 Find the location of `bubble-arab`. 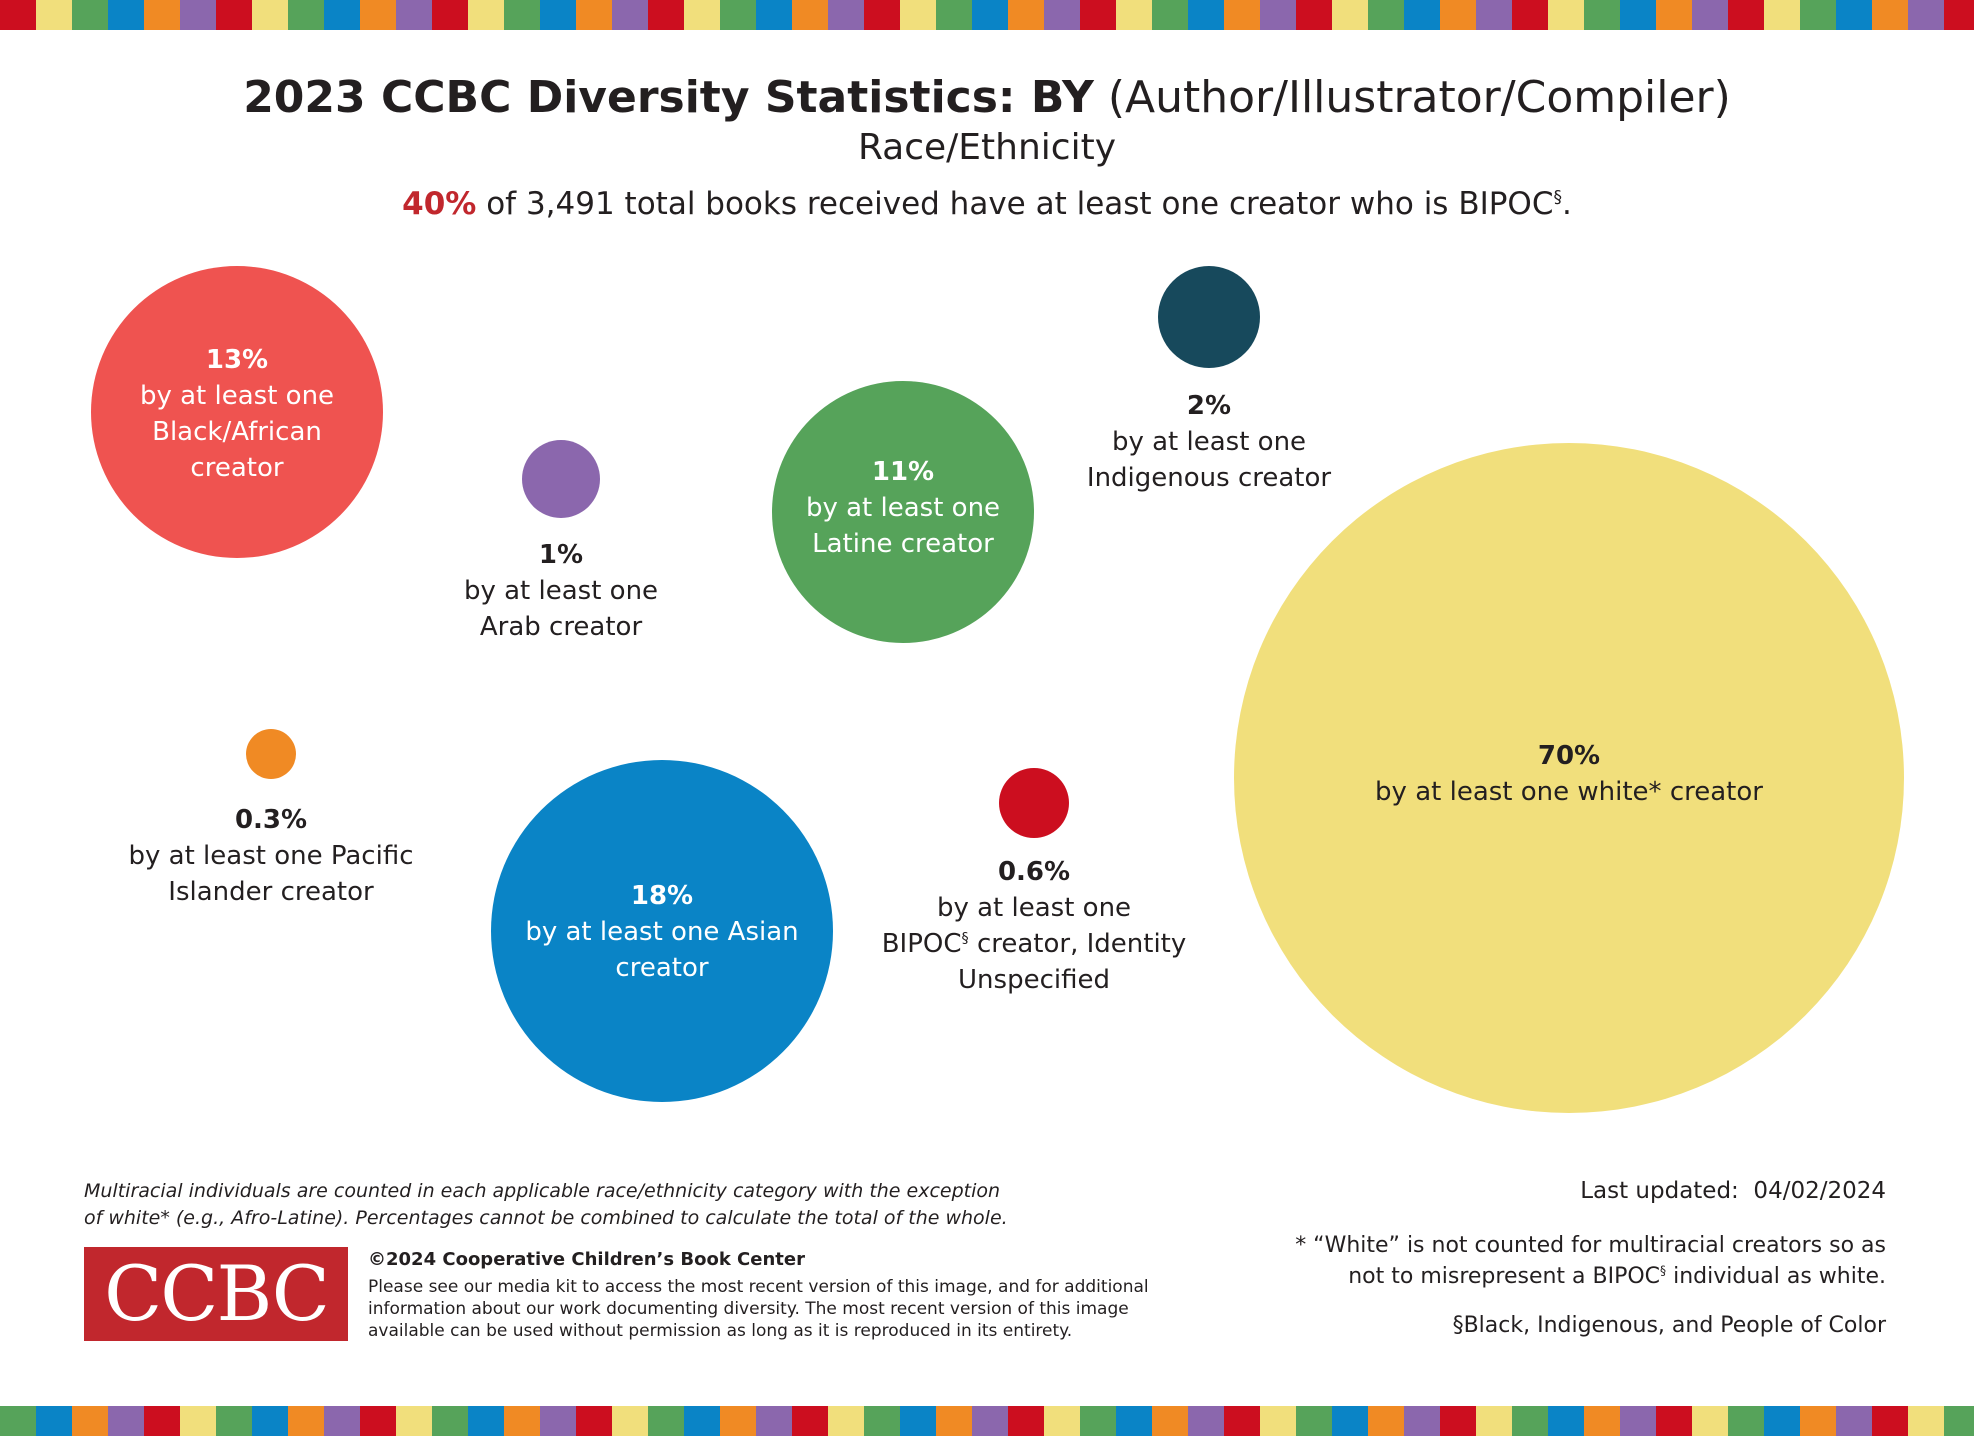

bubble-arab is located at coordinates (561, 479).